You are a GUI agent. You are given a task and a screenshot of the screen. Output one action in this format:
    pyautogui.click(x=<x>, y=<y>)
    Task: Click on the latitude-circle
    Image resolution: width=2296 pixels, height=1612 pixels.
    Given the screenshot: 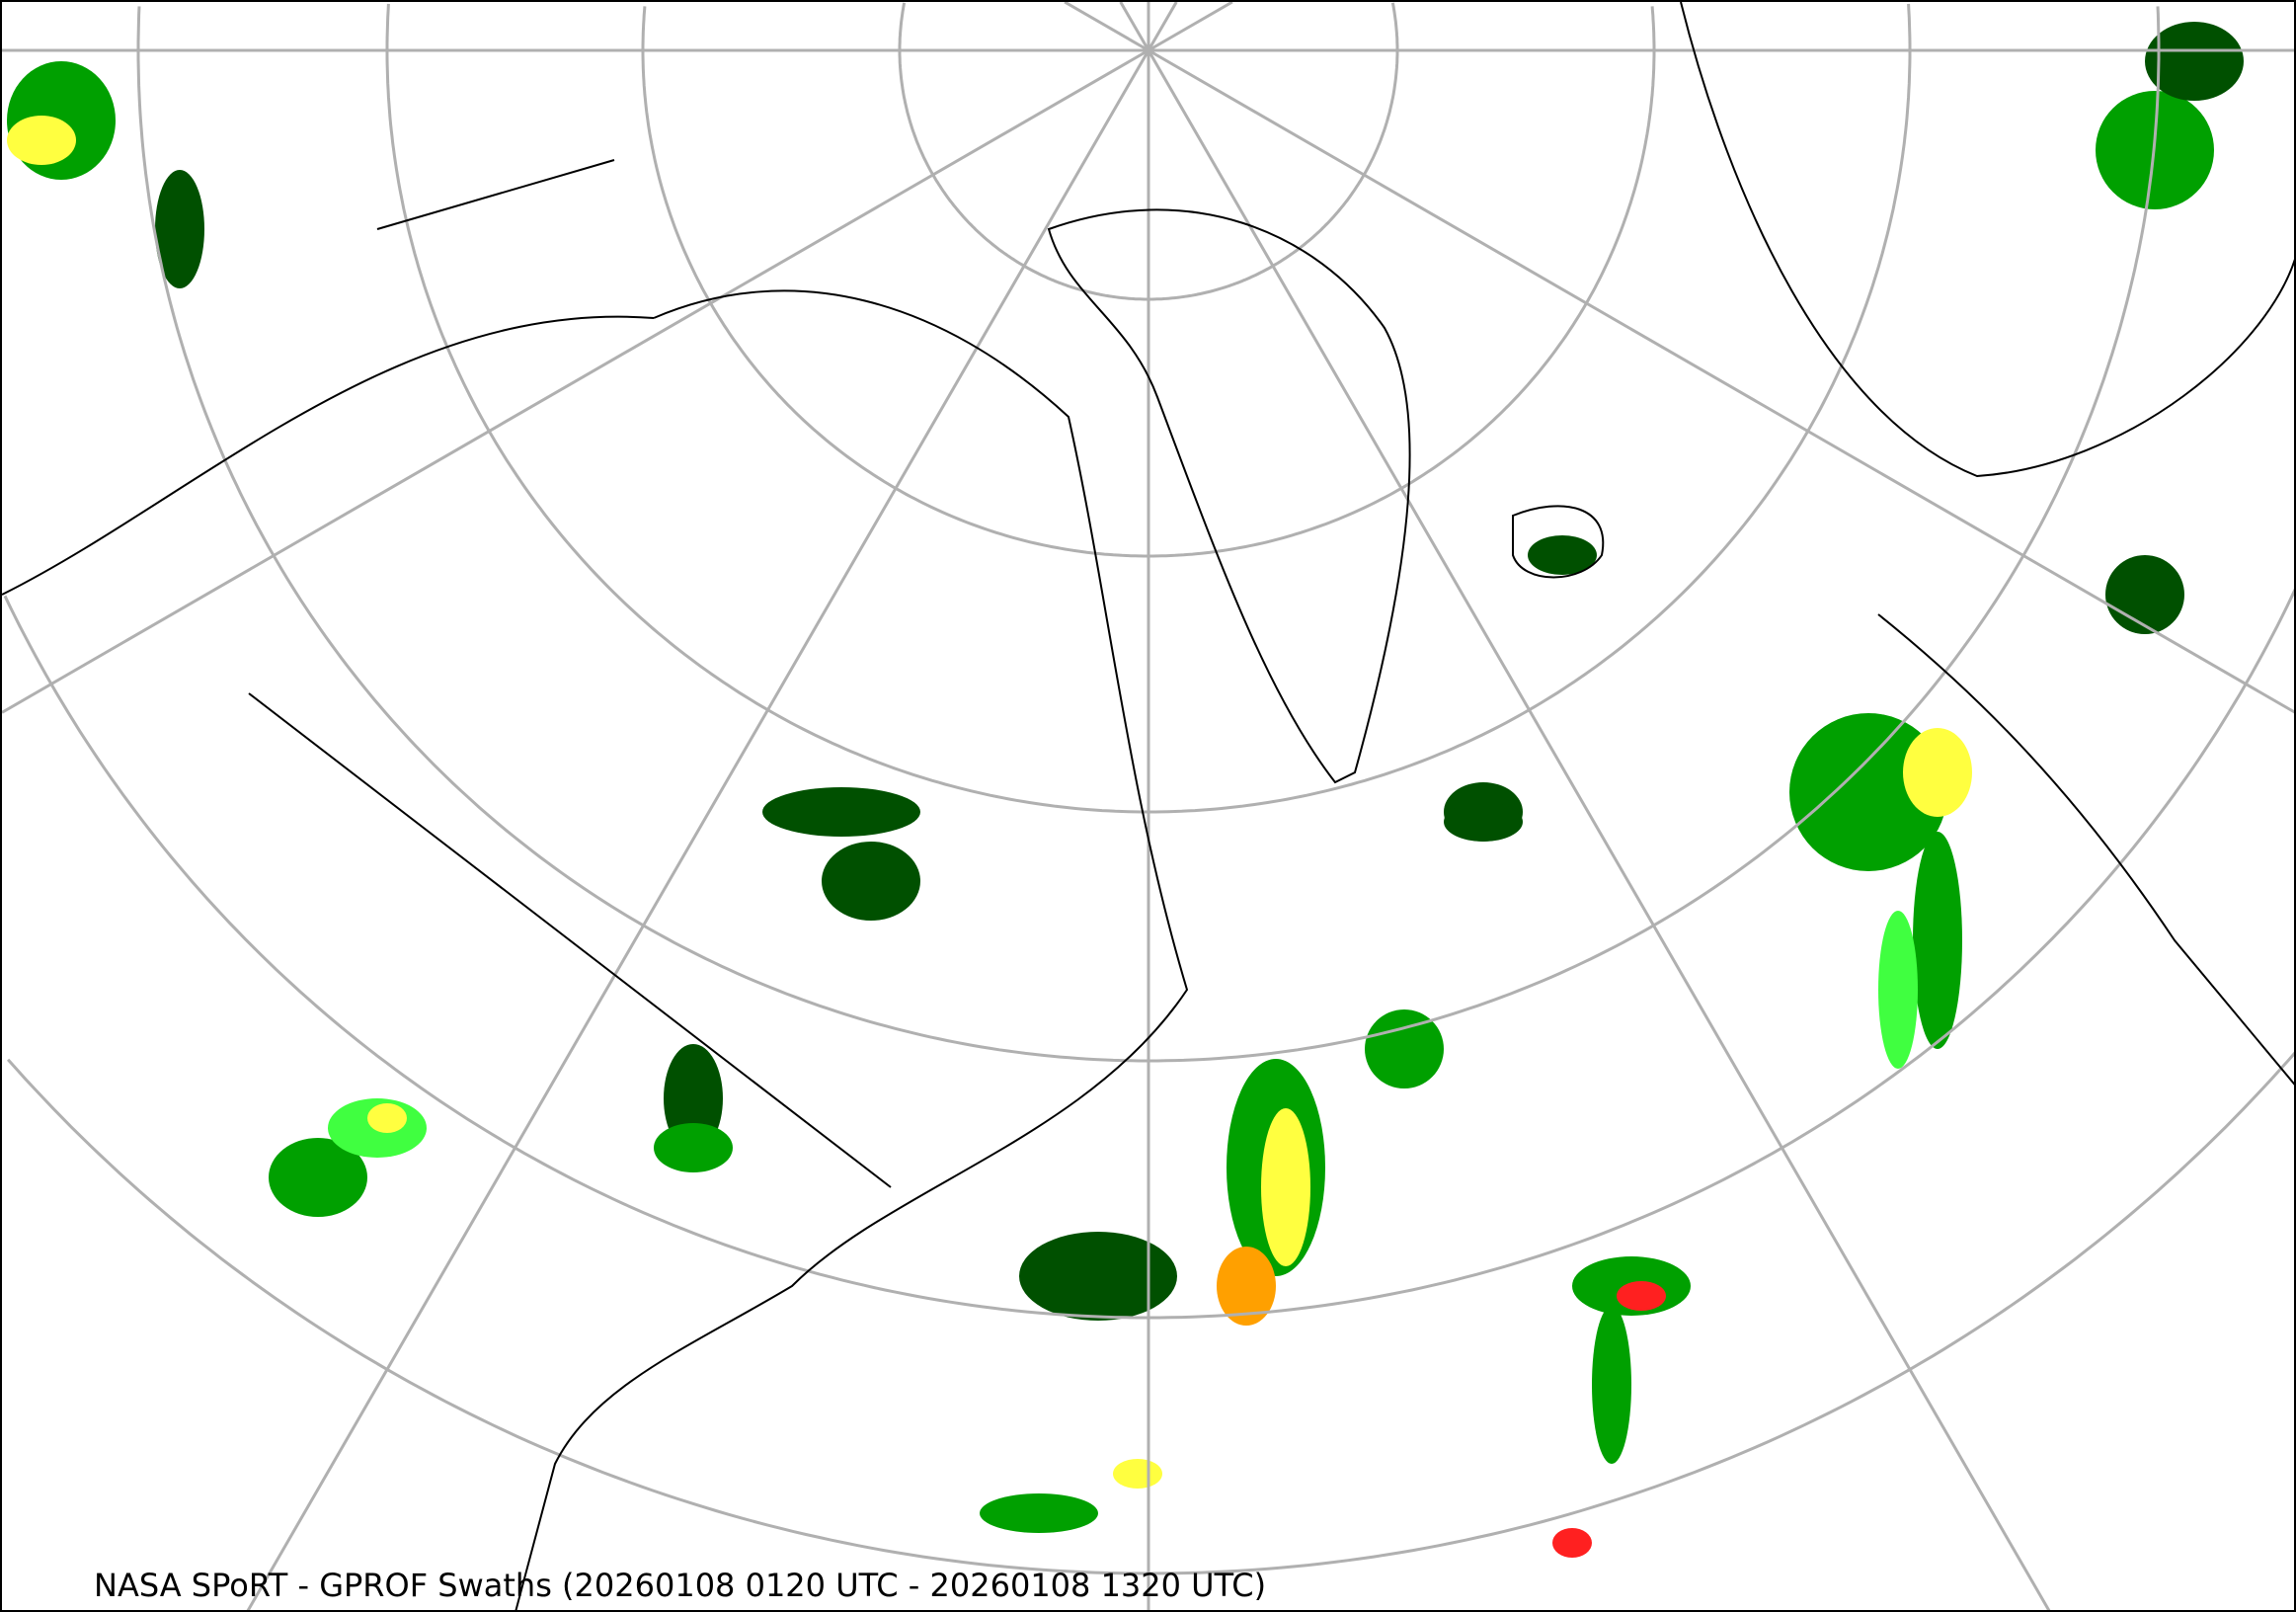 What is the action you would take?
    pyautogui.click(x=1148, y=151)
    